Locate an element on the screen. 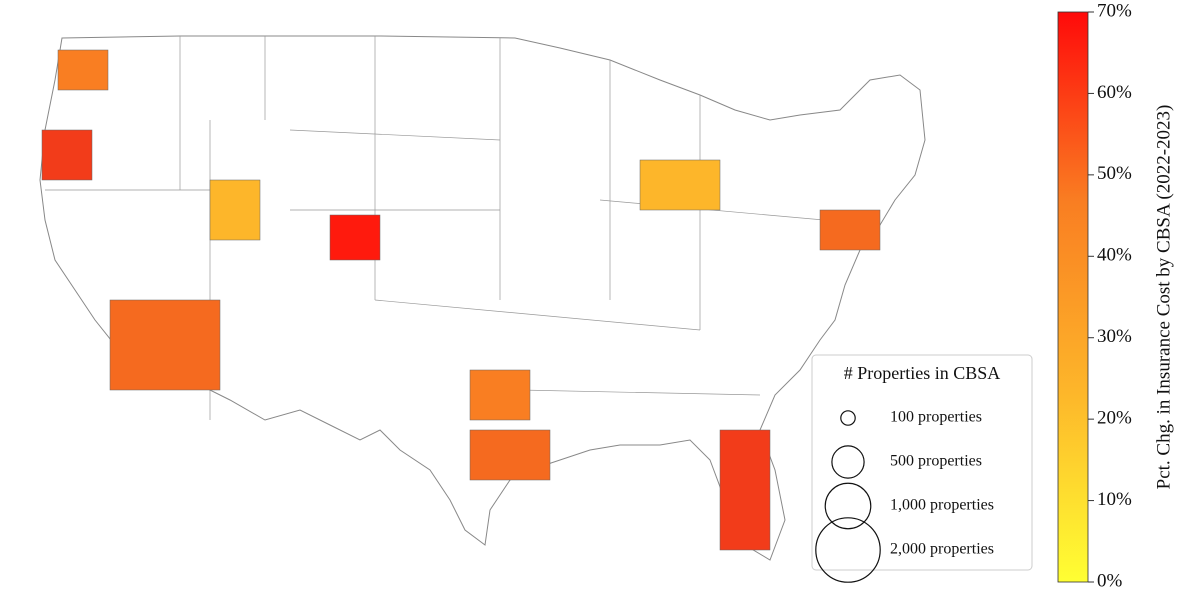 The image size is (1200, 600). colorbar-tick-label: 70% is located at coordinates (1114, 10).